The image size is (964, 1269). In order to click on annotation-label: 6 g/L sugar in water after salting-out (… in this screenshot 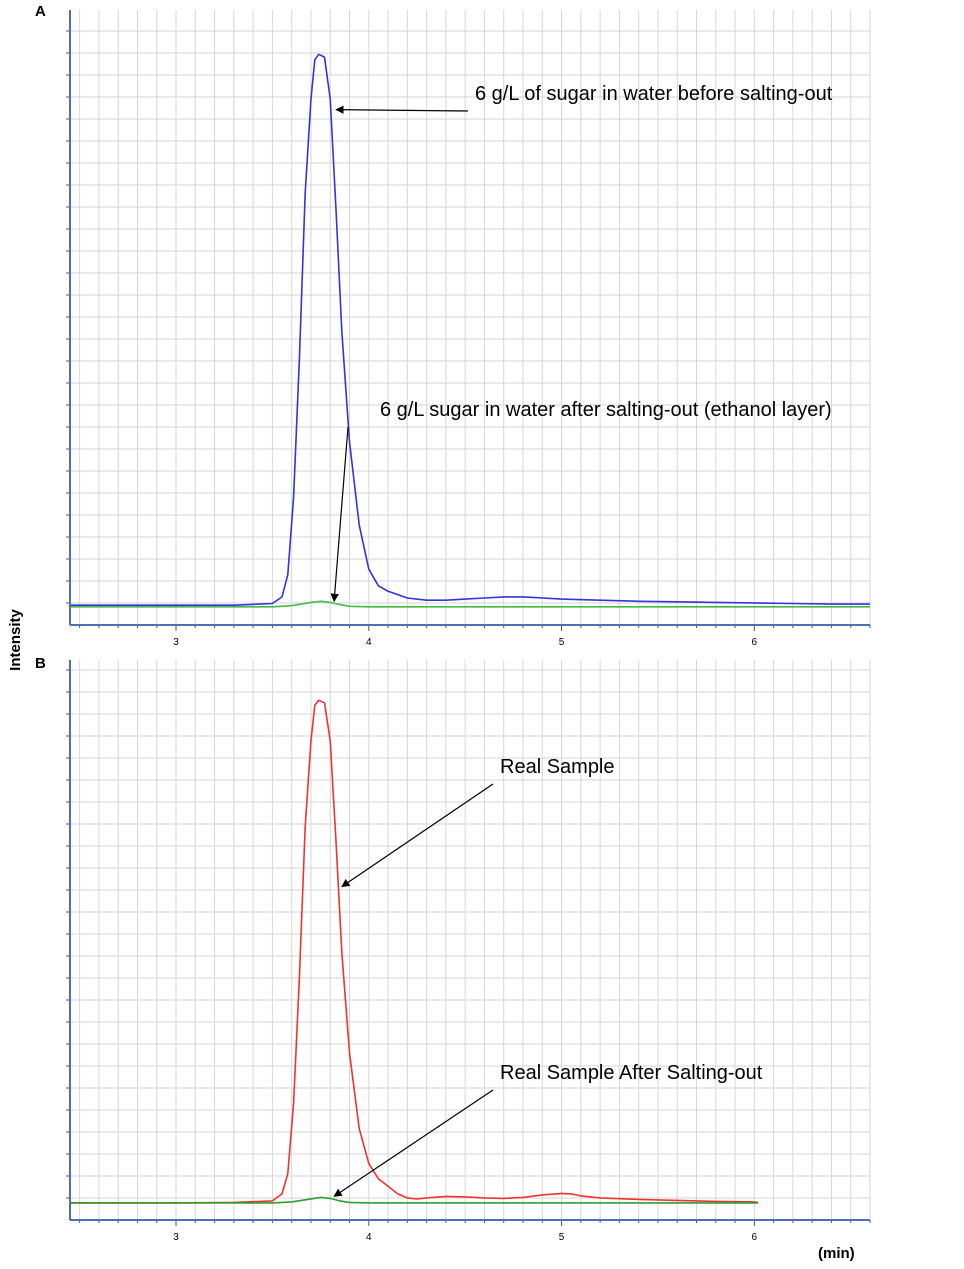, I will do `click(606, 410)`.